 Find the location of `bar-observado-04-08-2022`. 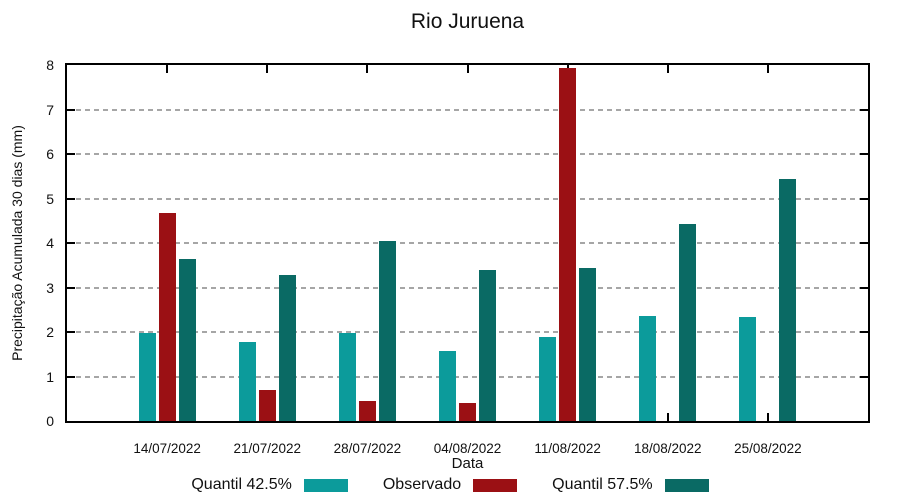

bar-observado-04-08-2022 is located at coordinates (467, 412).